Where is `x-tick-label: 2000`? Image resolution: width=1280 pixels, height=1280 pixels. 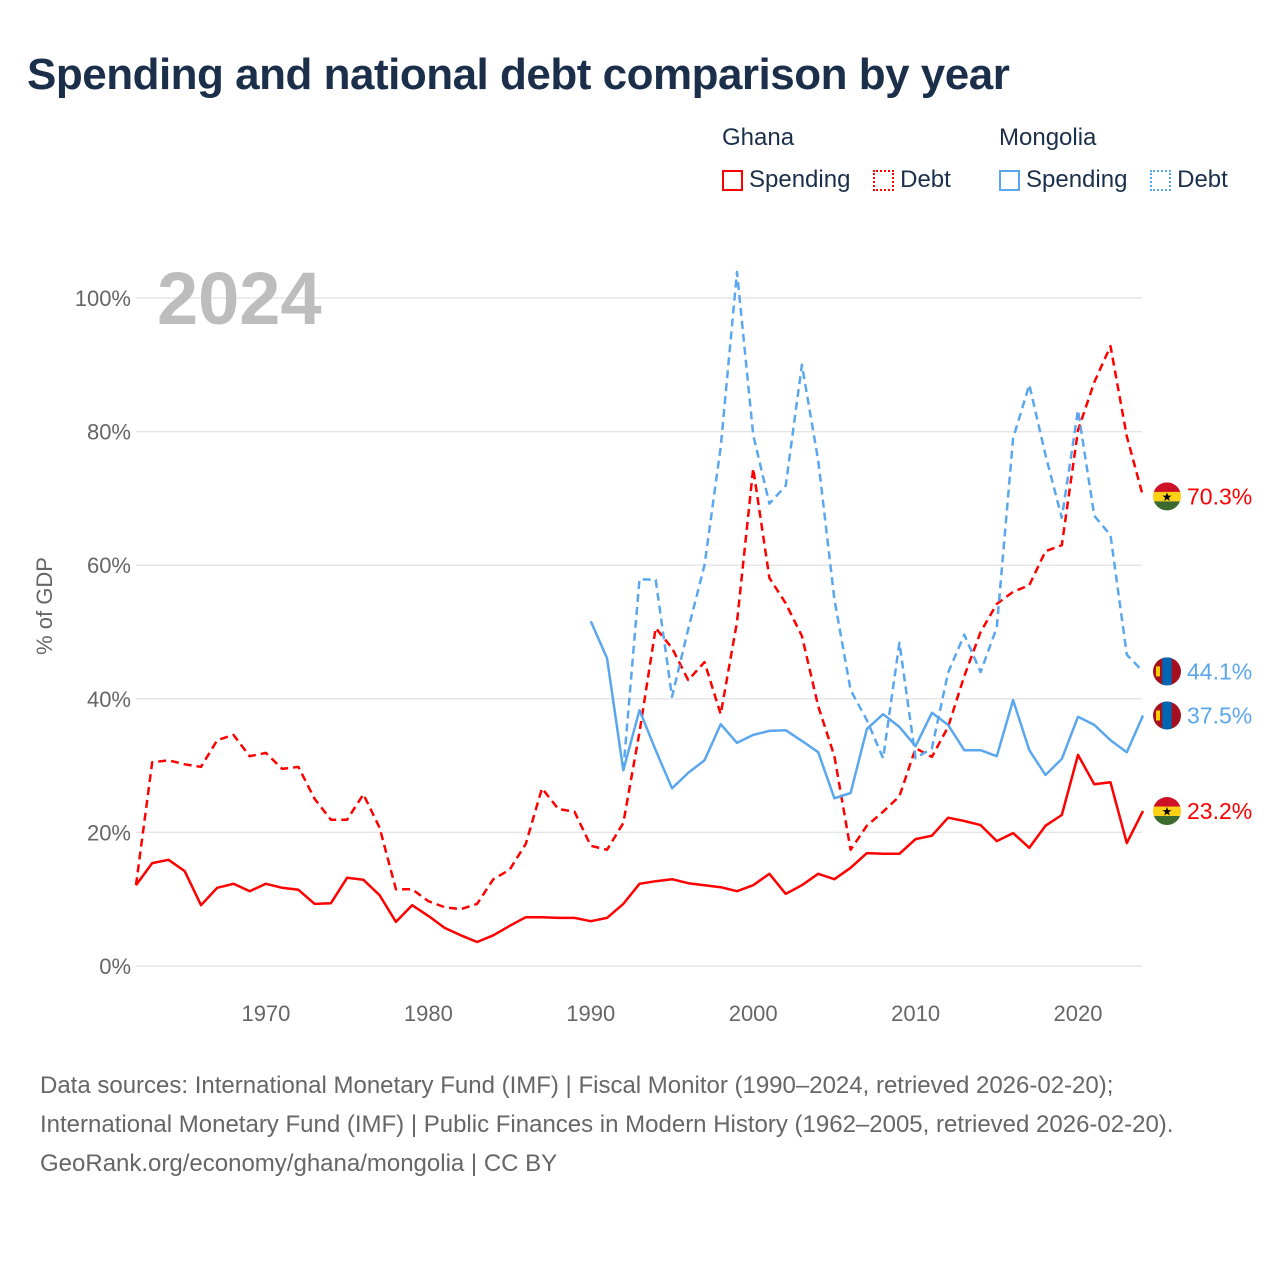 x-tick-label: 2000 is located at coordinates (753, 1013).